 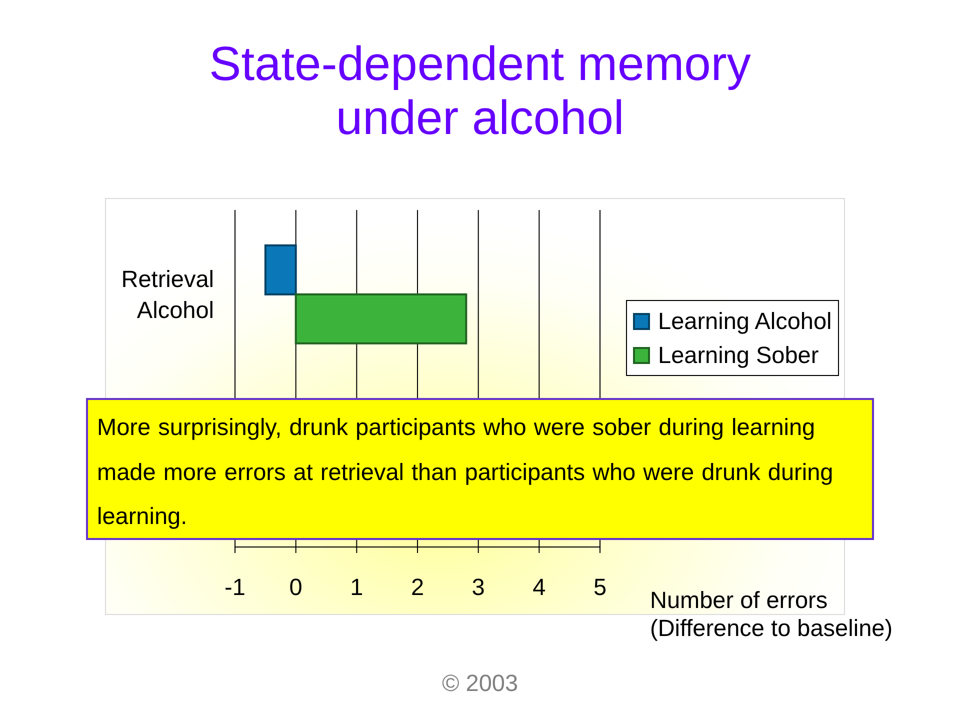 I want to click on text: © 2003, so click(x=480, y=683).